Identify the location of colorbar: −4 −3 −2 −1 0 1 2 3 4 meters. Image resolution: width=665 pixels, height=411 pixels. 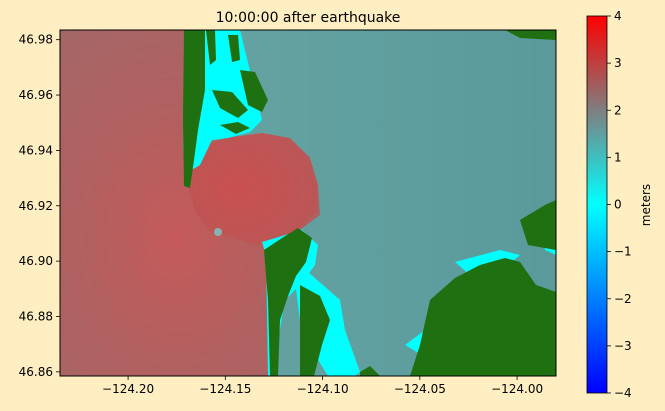
(619, 204).